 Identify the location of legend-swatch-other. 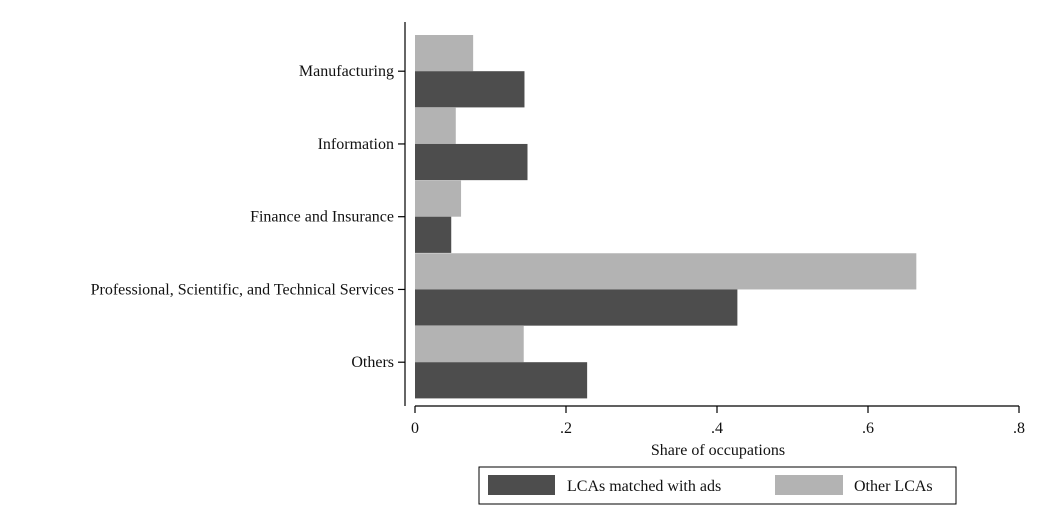
(809, 485).